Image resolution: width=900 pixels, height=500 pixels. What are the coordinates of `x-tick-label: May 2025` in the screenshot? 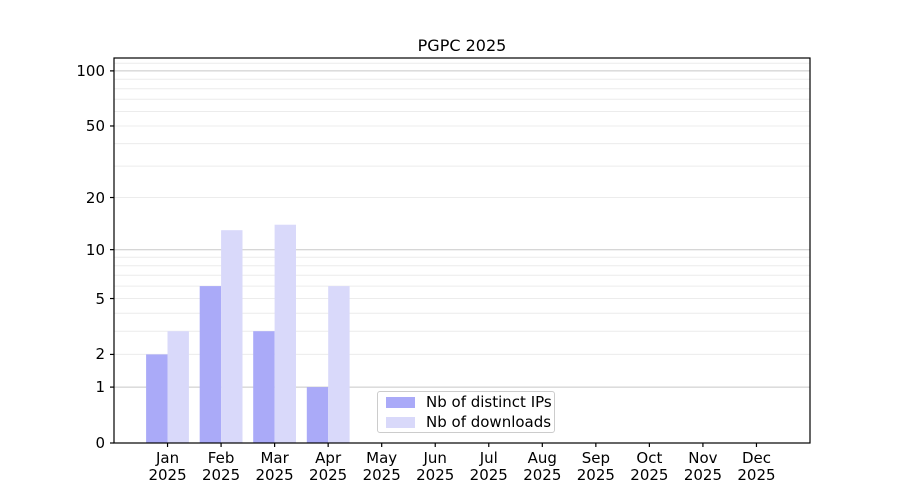 It's located at (381, 466).